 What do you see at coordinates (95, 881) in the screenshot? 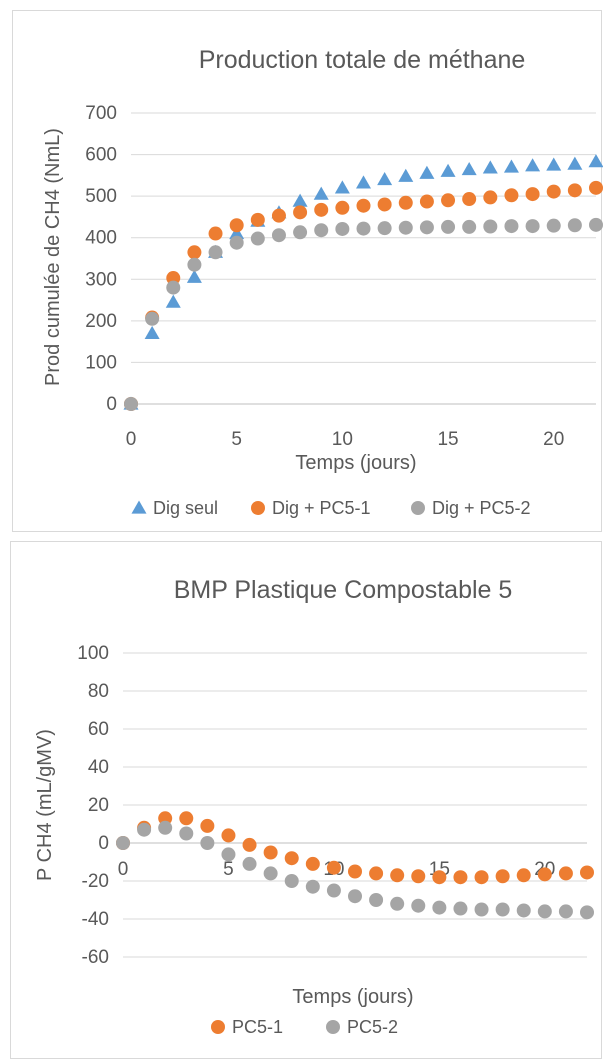
I see `y-tick-label: -20` at bounding box center [95, 881].